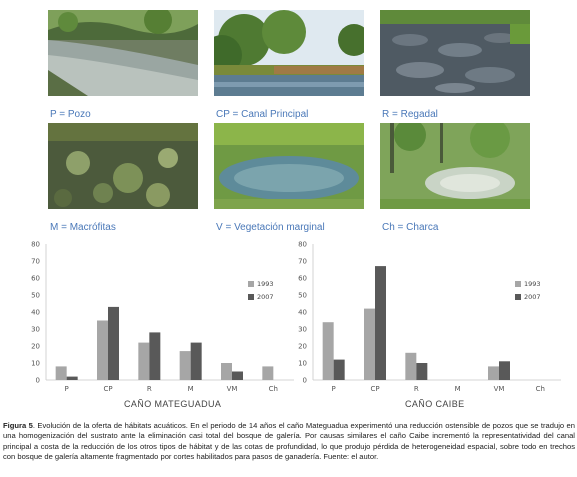  Describe the element at coordinates (123, 166) in the screenshot. I see `photo-macrofitas` at that location.